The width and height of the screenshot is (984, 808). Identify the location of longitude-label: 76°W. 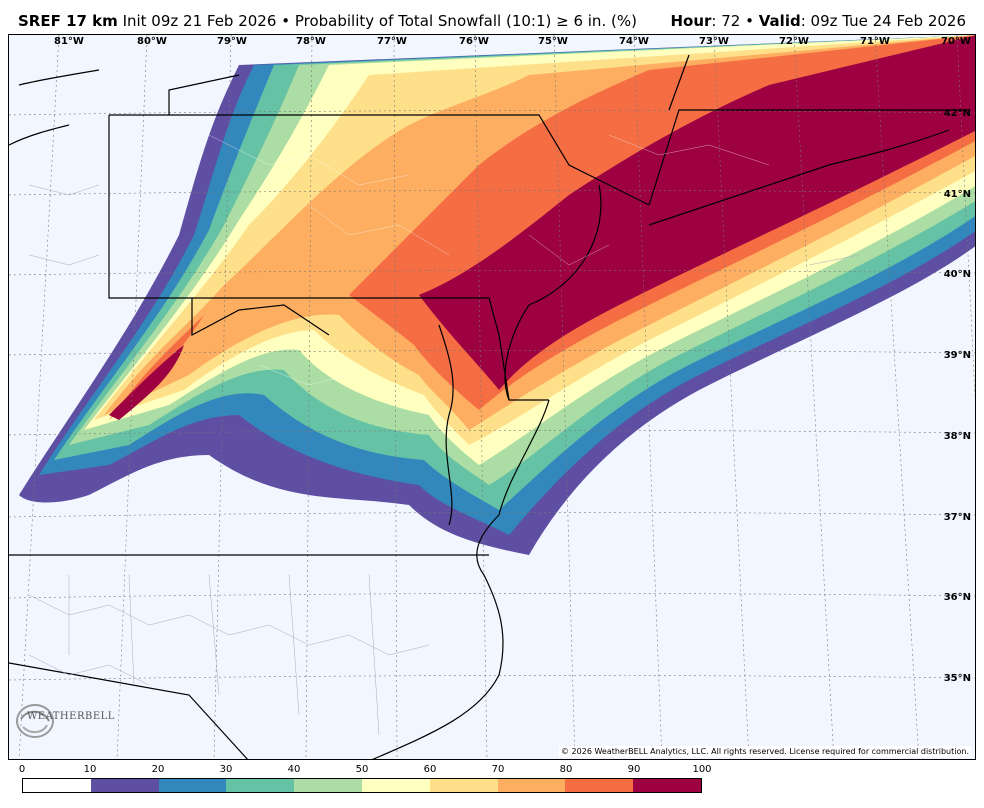
(474, 41).